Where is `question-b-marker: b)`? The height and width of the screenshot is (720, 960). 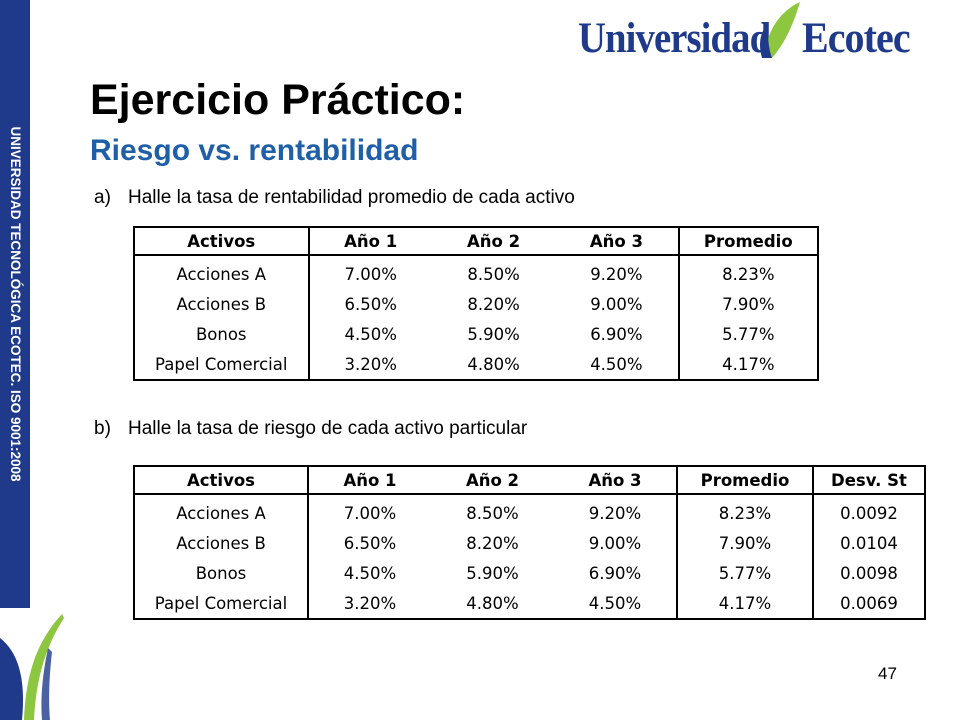
question-b-marker: b) is located at coordinates (102, 428).